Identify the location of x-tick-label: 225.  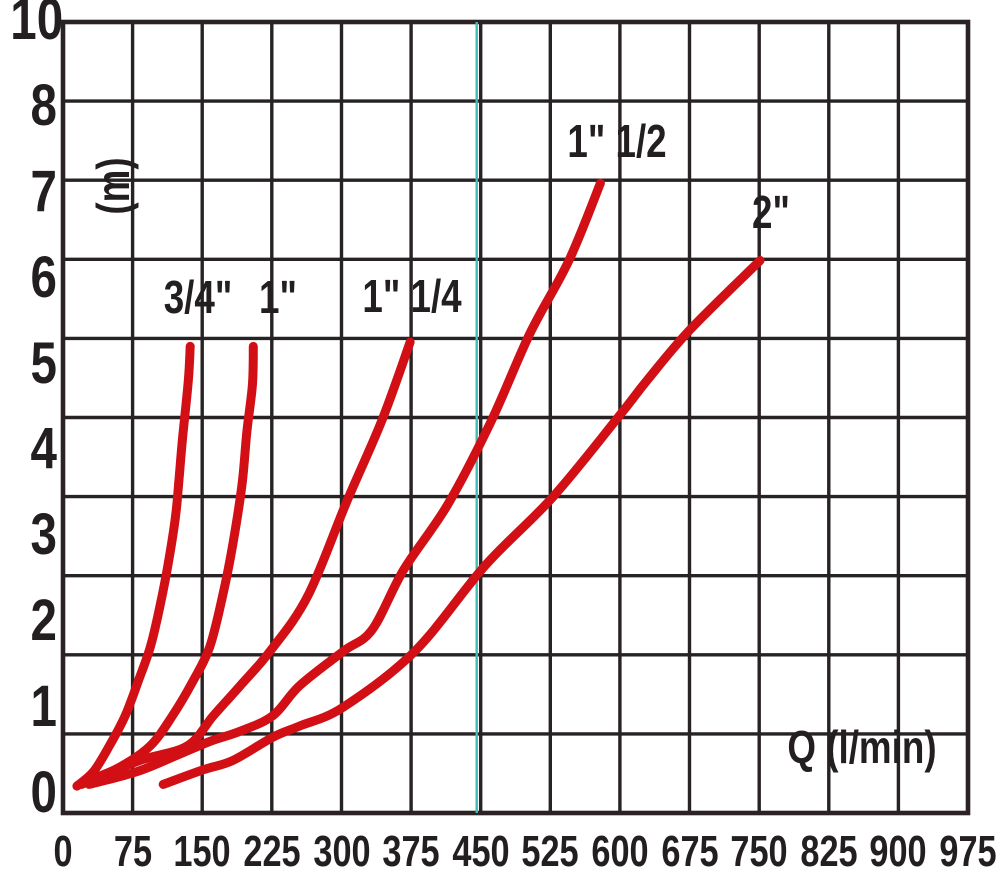
(272, 851).